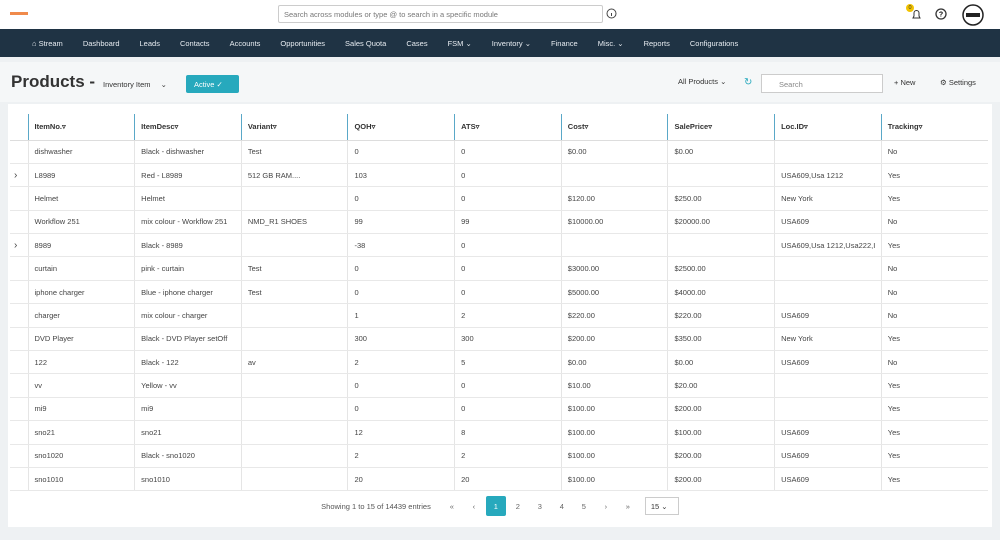 Image resolution: width=1000 pixels, height=540 pixels. Describe the element at coordinates (499, 198) in the screenshot. I see `table-row: Helmet Helmet 0 0 $120.00 $250.00 New York Yes` at that location.